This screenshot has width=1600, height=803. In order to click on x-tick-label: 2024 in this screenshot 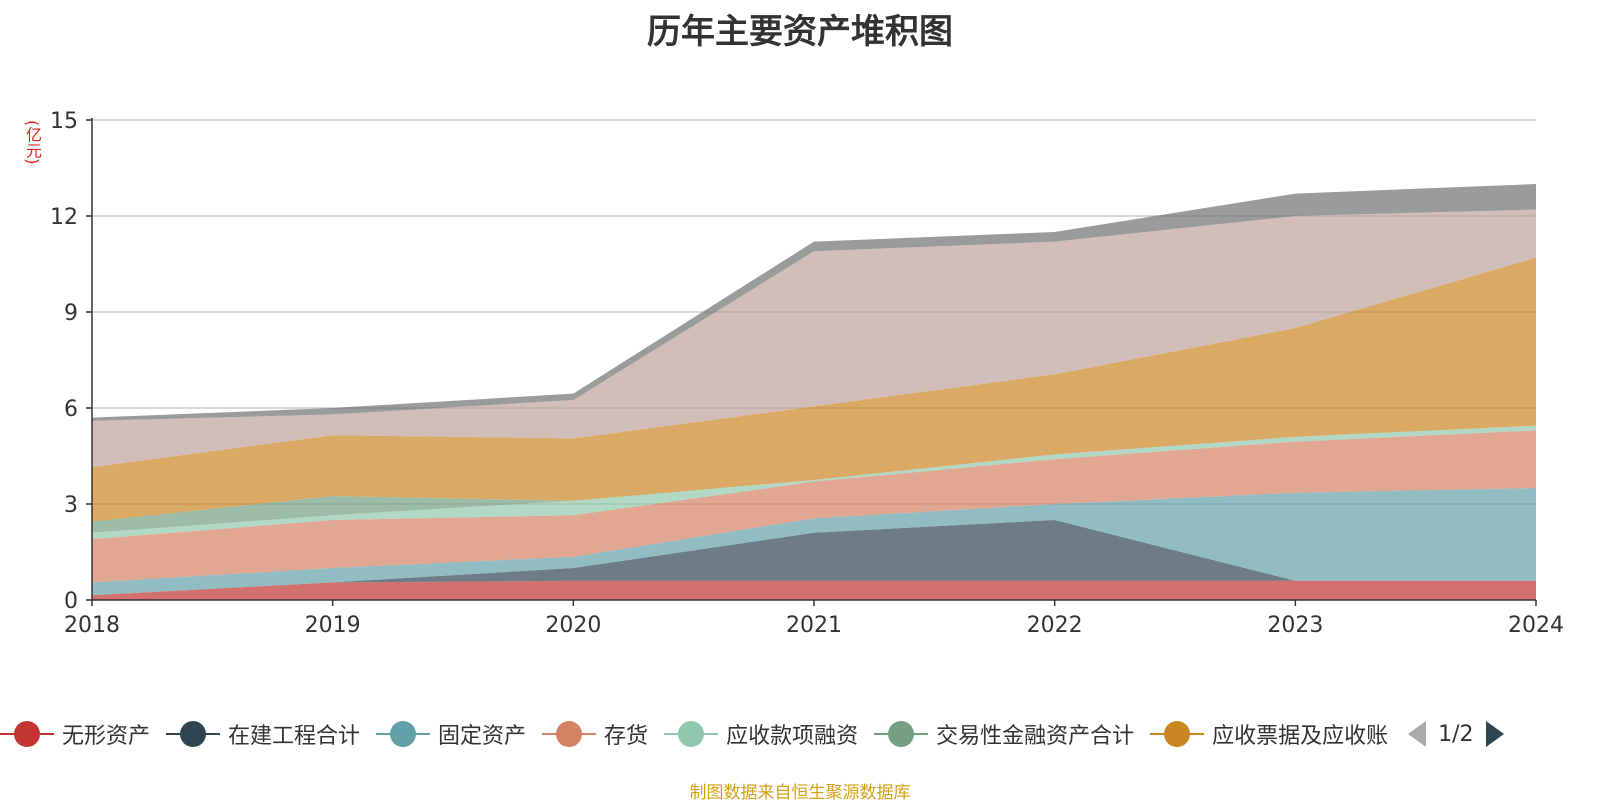, I will do `click(1536, 625)`.